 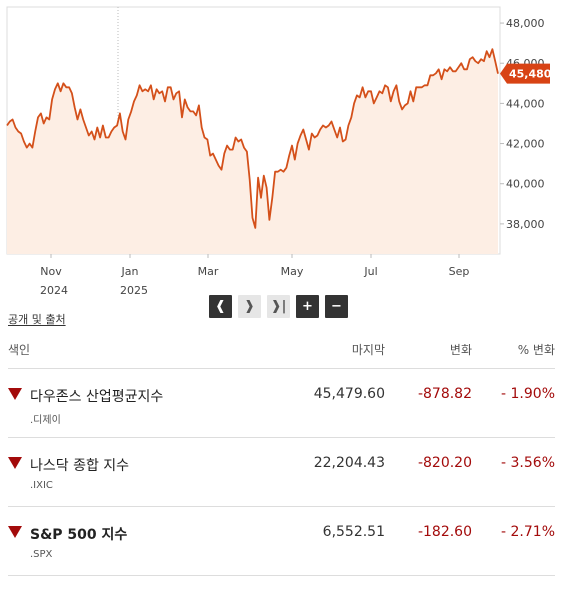 I want to click on header-price: 마지막, so click(x=368, y=350).